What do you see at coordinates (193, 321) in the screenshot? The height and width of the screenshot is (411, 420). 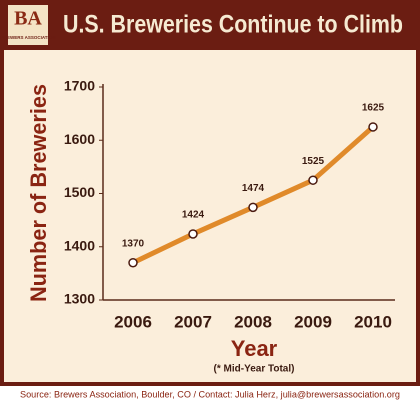 I see `x-tick-label: 2007` at bounding box center [193, 321].